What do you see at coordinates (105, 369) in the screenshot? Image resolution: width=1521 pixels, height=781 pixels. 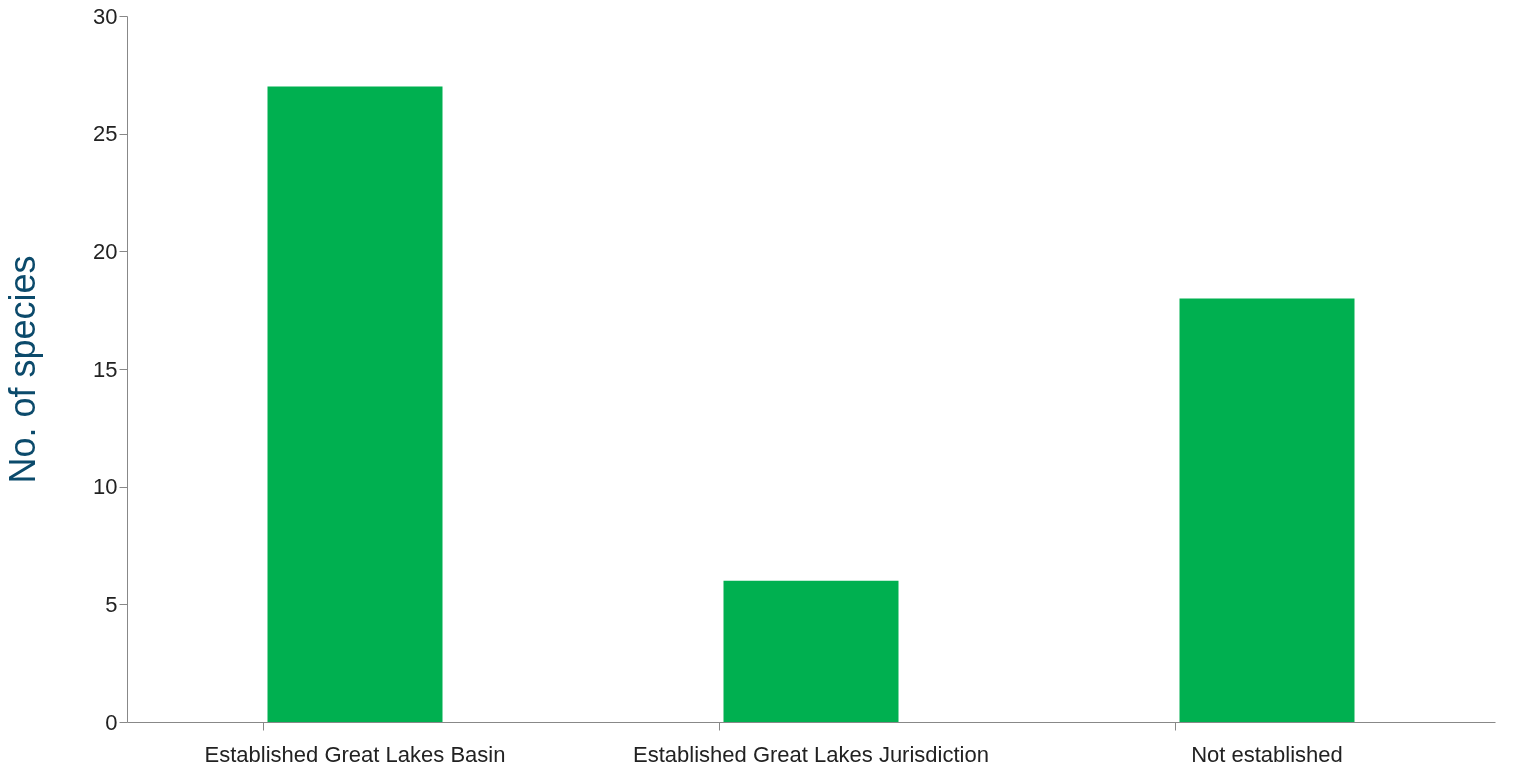 I see `y-tick-label: 15` at bounding box center [105, 369].